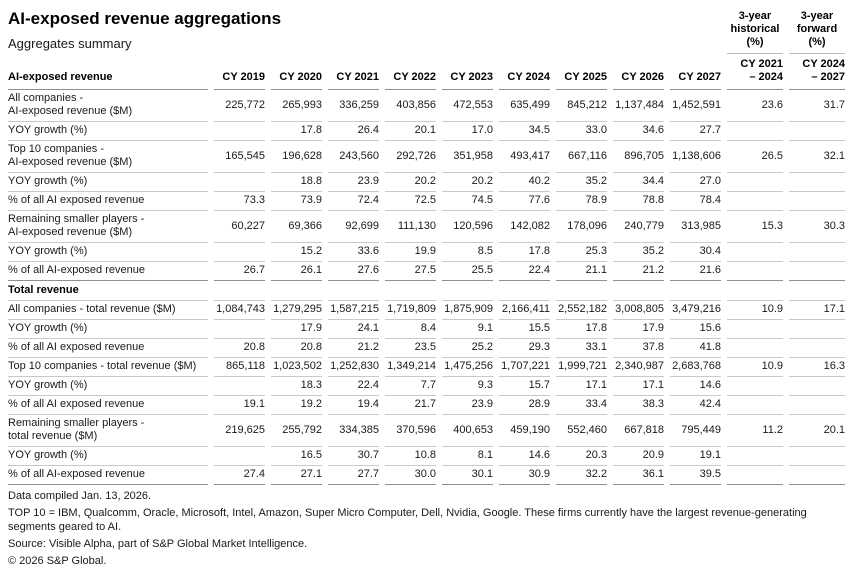  What do you see at coordinates (695, 456) in the screenshot?
I see `cell-value: 19.1` at bounding box center [695, 456].